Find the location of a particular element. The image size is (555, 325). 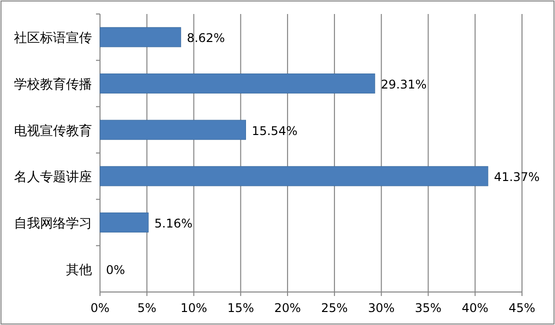

y-tick-label: 电视宣传教育 is located at coordinates (53, 130).